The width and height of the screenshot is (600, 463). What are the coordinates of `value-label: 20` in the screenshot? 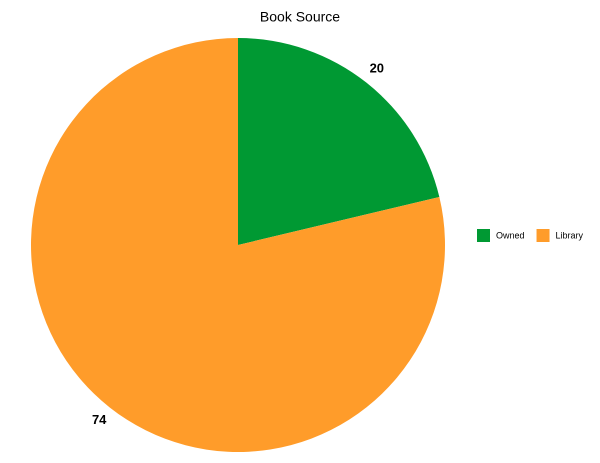 It's located at (377, 68).